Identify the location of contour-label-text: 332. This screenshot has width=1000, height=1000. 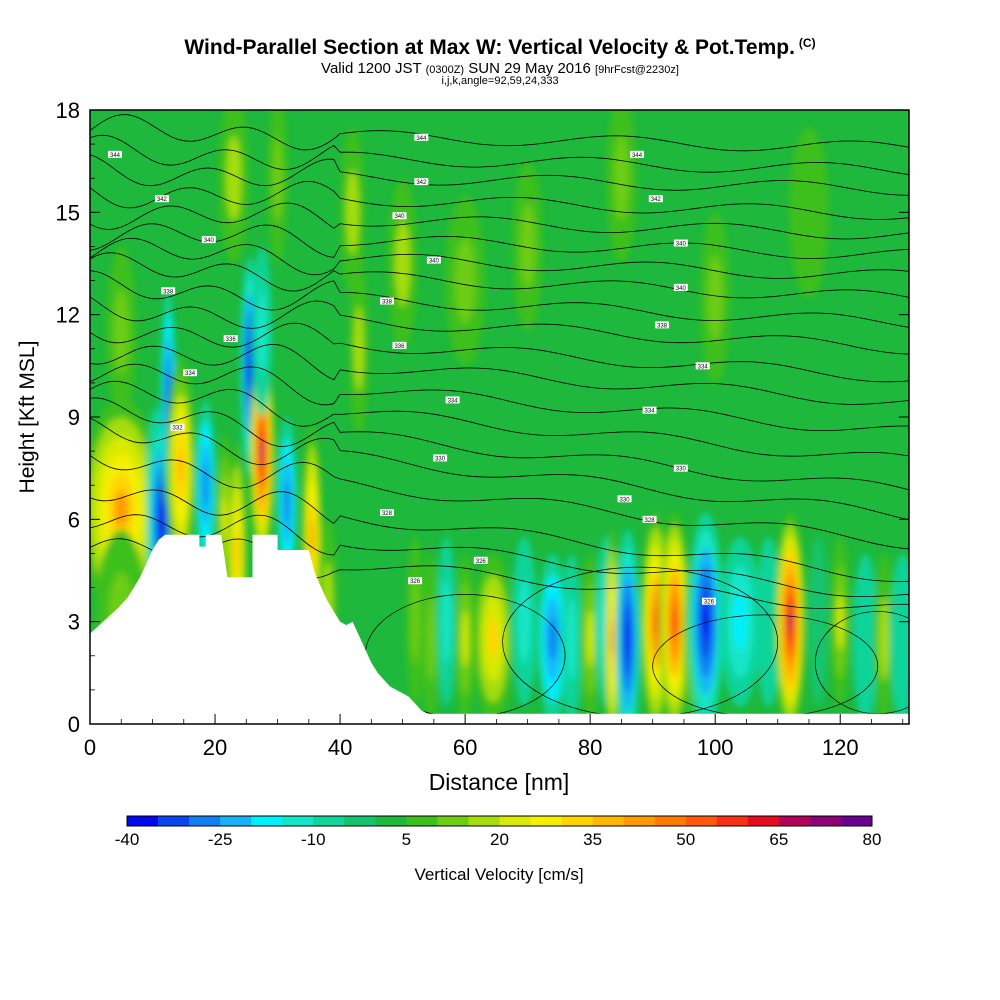
(178, 429).